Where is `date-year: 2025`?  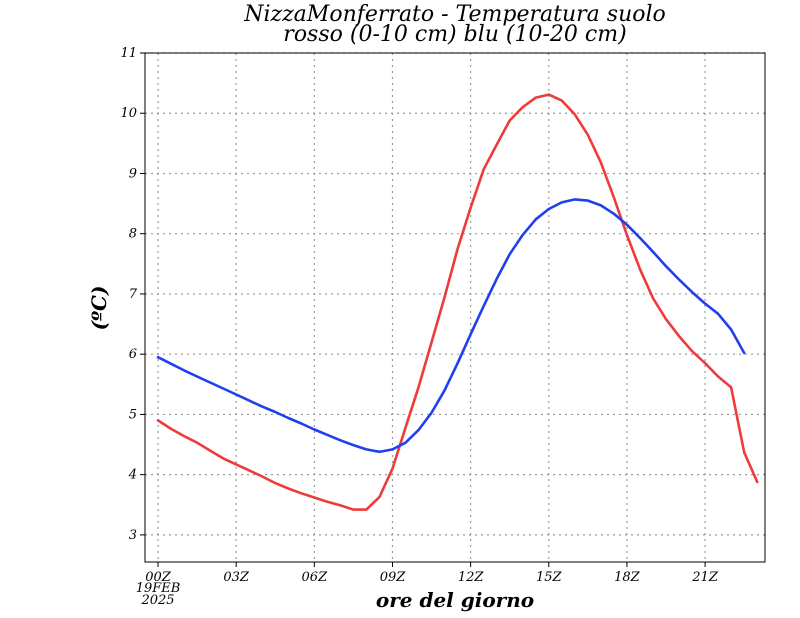
date-year: 2025 is located at coordinates (158, 600).